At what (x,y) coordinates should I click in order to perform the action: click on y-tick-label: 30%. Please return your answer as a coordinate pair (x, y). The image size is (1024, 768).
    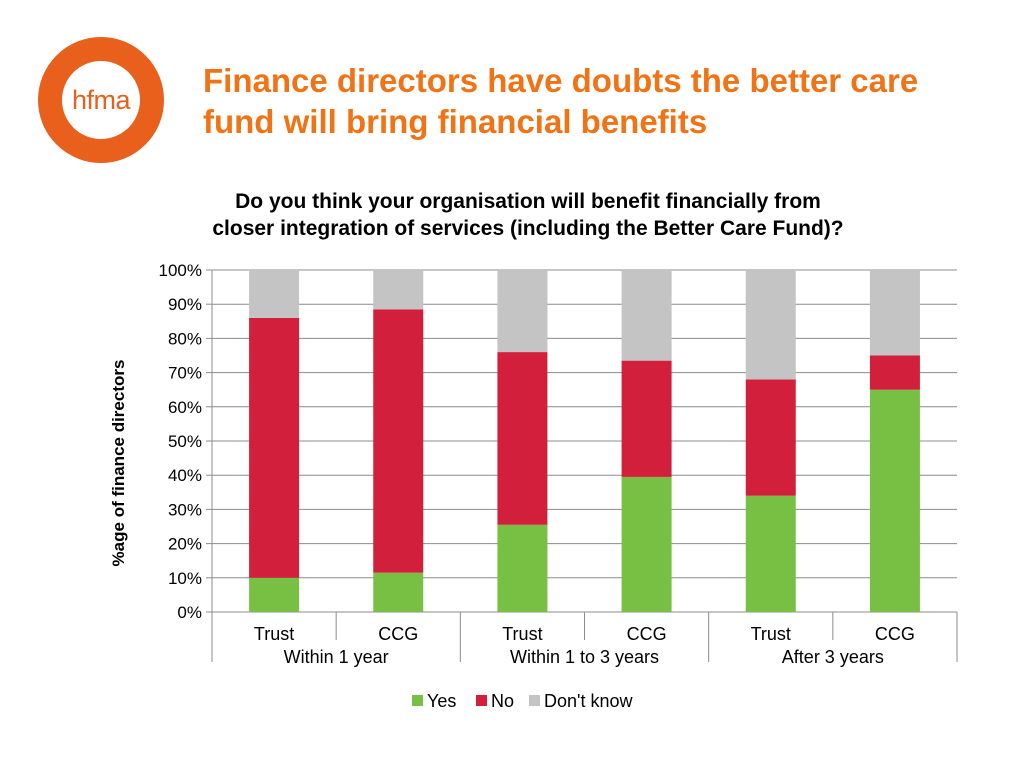
    Looking at the image, I should click on (185, 509).